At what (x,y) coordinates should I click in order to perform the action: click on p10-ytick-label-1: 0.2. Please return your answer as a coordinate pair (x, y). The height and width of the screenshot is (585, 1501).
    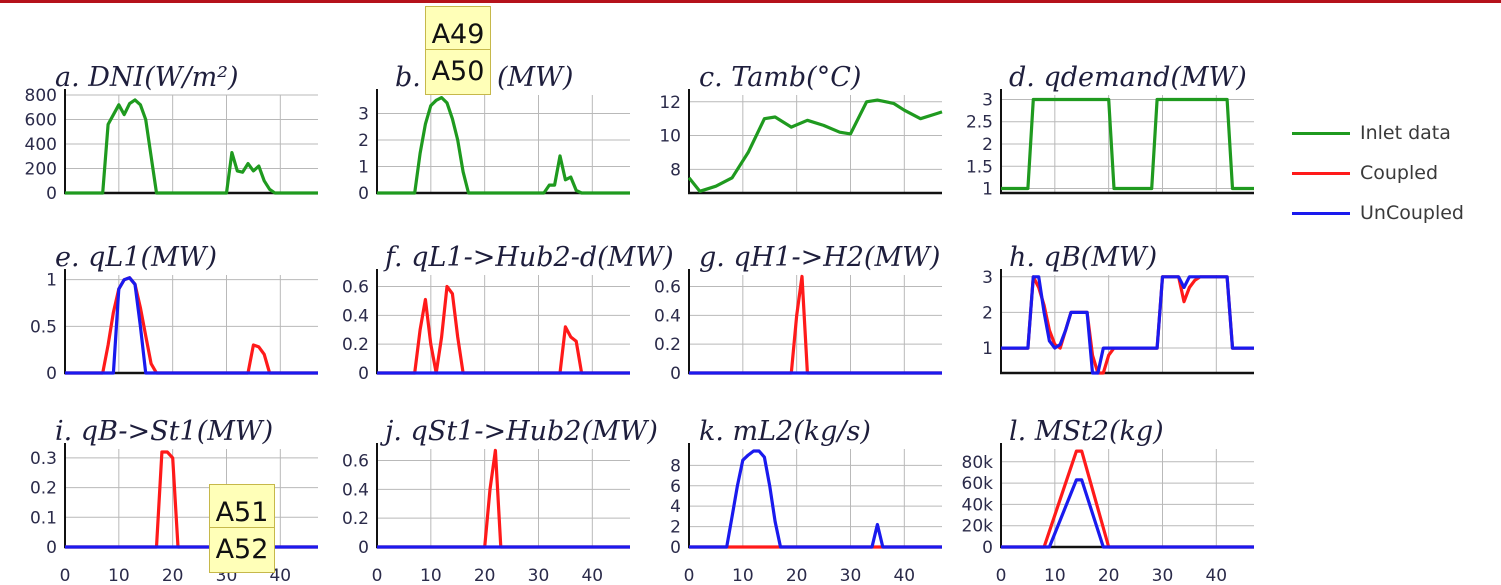
    Looking at the image, I should click on (355, 519).